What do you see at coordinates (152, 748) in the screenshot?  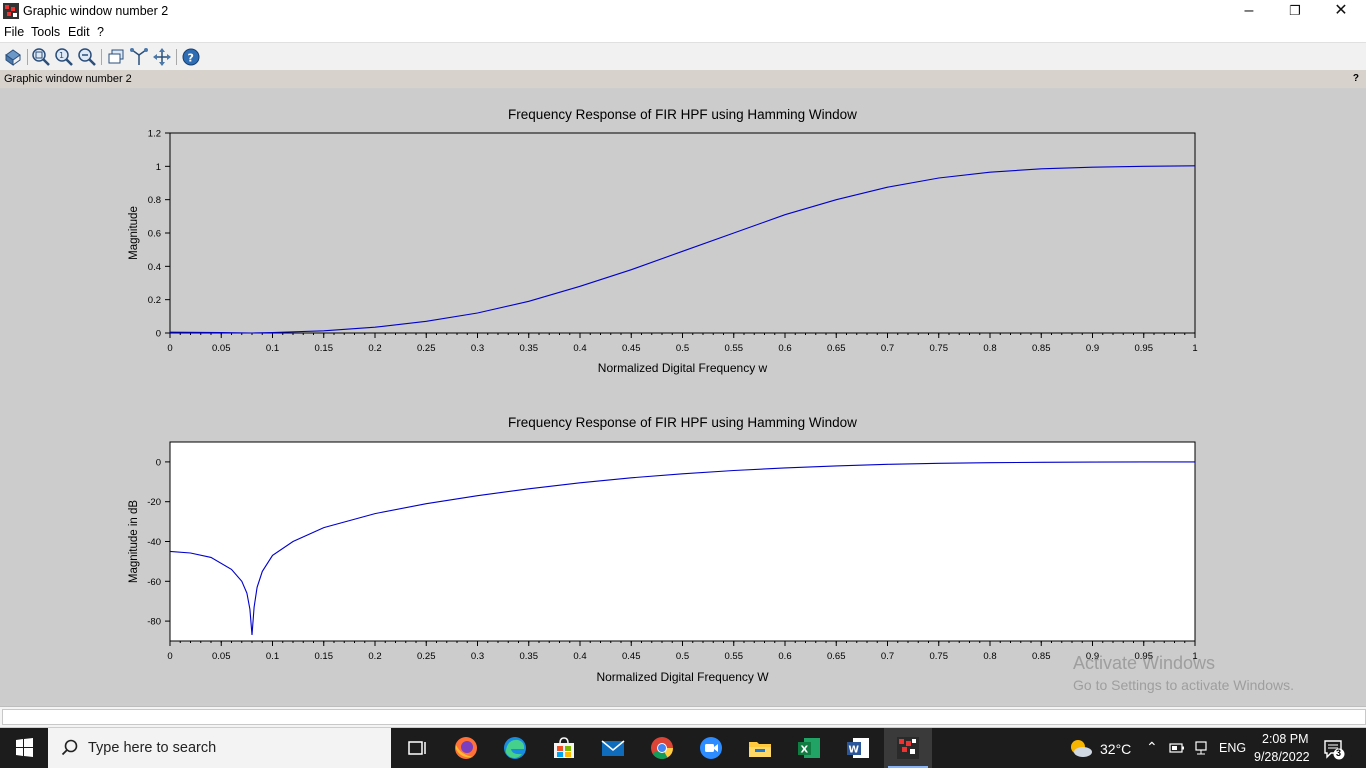 I see `search-placeholder: Type here to search` at bounding box center [152, 748].